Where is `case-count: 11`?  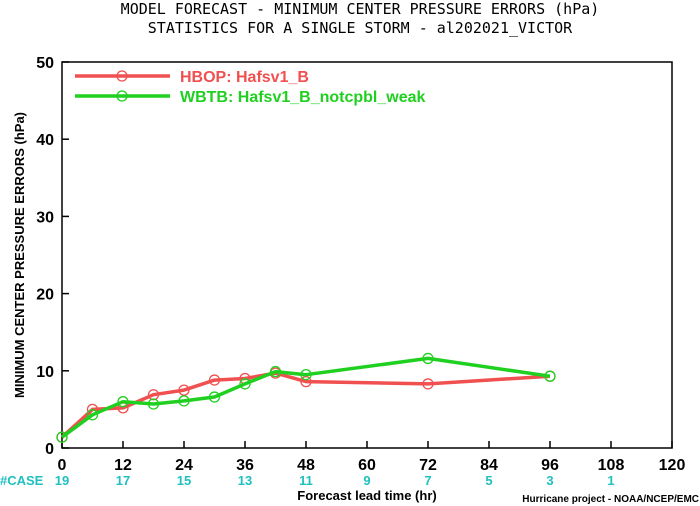 case-count: 11 is located at coordinates (306, 480).